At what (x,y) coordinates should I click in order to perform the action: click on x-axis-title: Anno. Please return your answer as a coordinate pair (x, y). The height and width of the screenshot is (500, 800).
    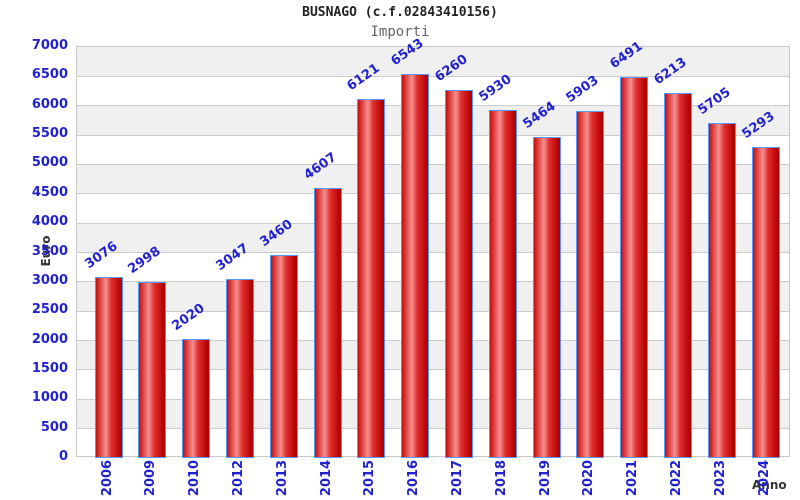
    Looking at the image, I should click on (769, 485).